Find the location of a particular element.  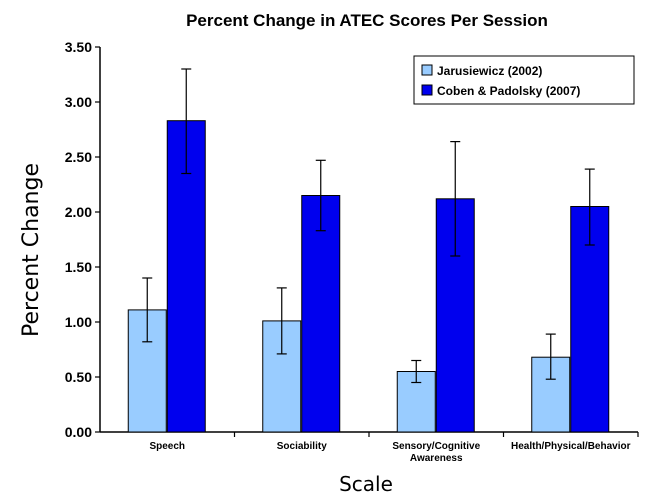

x-tick-label: Speech is located at coordinates (167, 446).